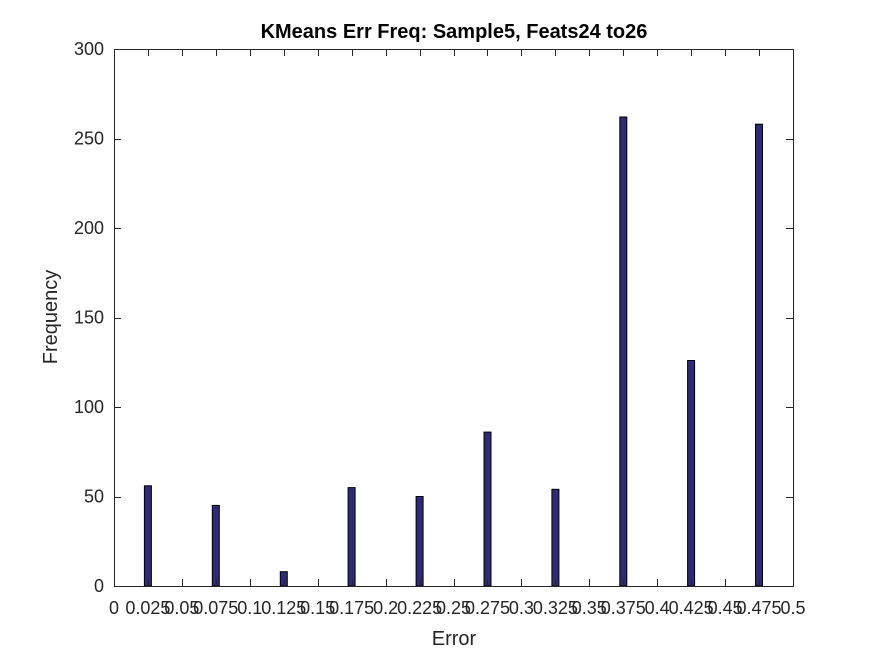 The image size is (875, 656). I want to click on bar-0.175, so click(351, 537).